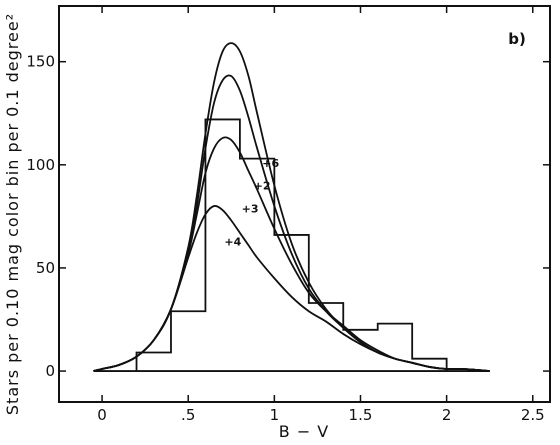 This screenshot has height=445, width=560. What do you see at coordinates (533, 415) in the screenshot?
I see `x-tick-label: 2.5` at bounding box center [533, 415].